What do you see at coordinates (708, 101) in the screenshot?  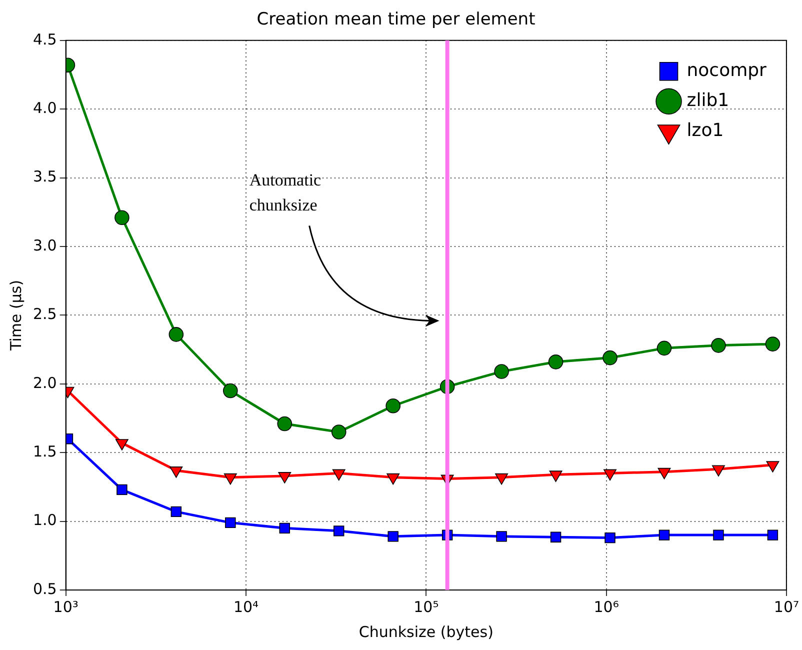 I see `legend-label: zlib1` at bounding box center [708, 101].